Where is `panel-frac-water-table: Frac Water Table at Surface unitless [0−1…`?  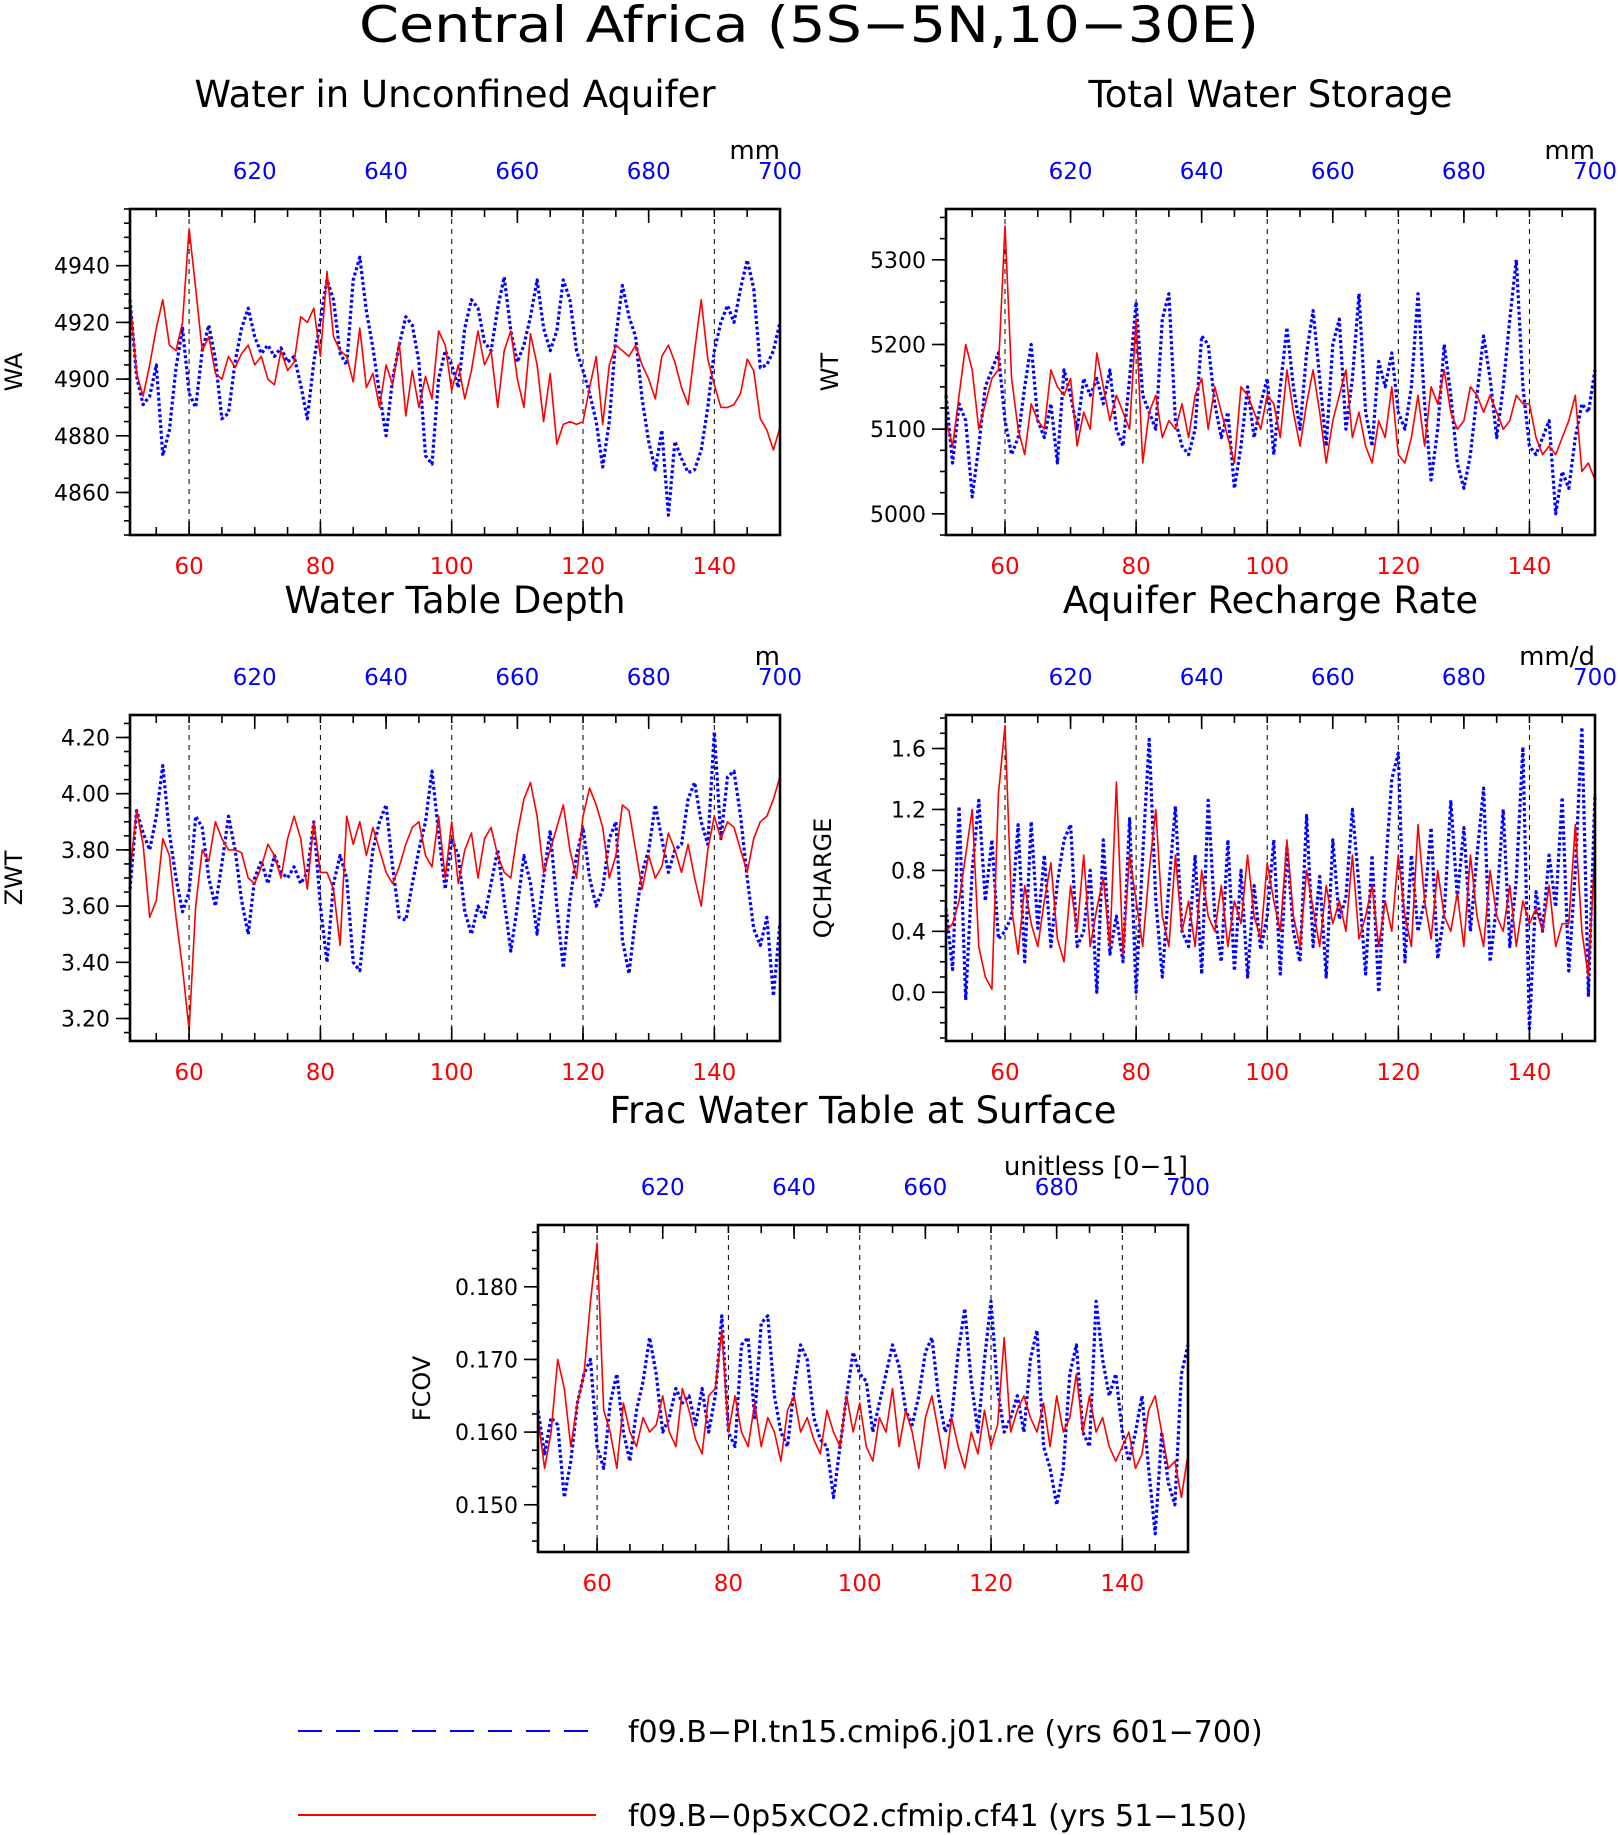 panel-frac-water-table: Frac Water Table at Surface unitless [0−1… is located at coordinates (809, 1343).